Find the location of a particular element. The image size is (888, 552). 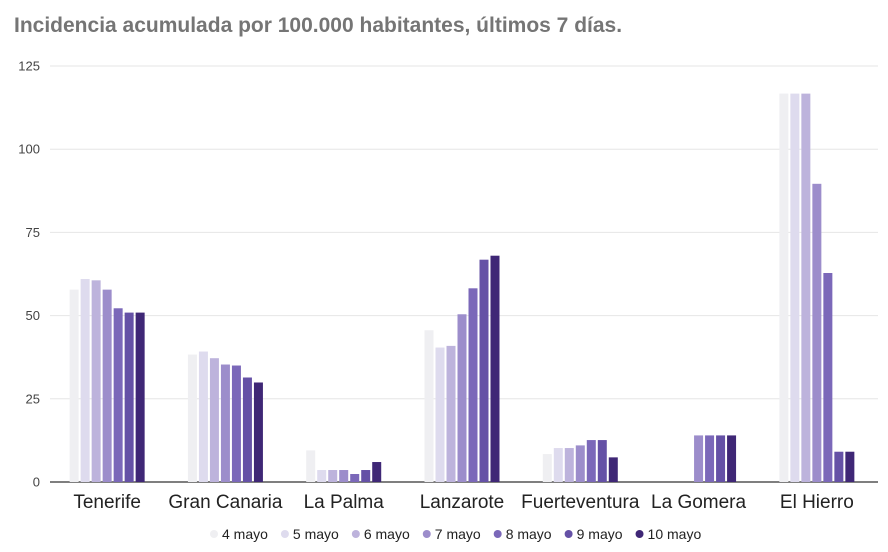

x-tick-label: El Hierro is located at coordinates (817, 502).